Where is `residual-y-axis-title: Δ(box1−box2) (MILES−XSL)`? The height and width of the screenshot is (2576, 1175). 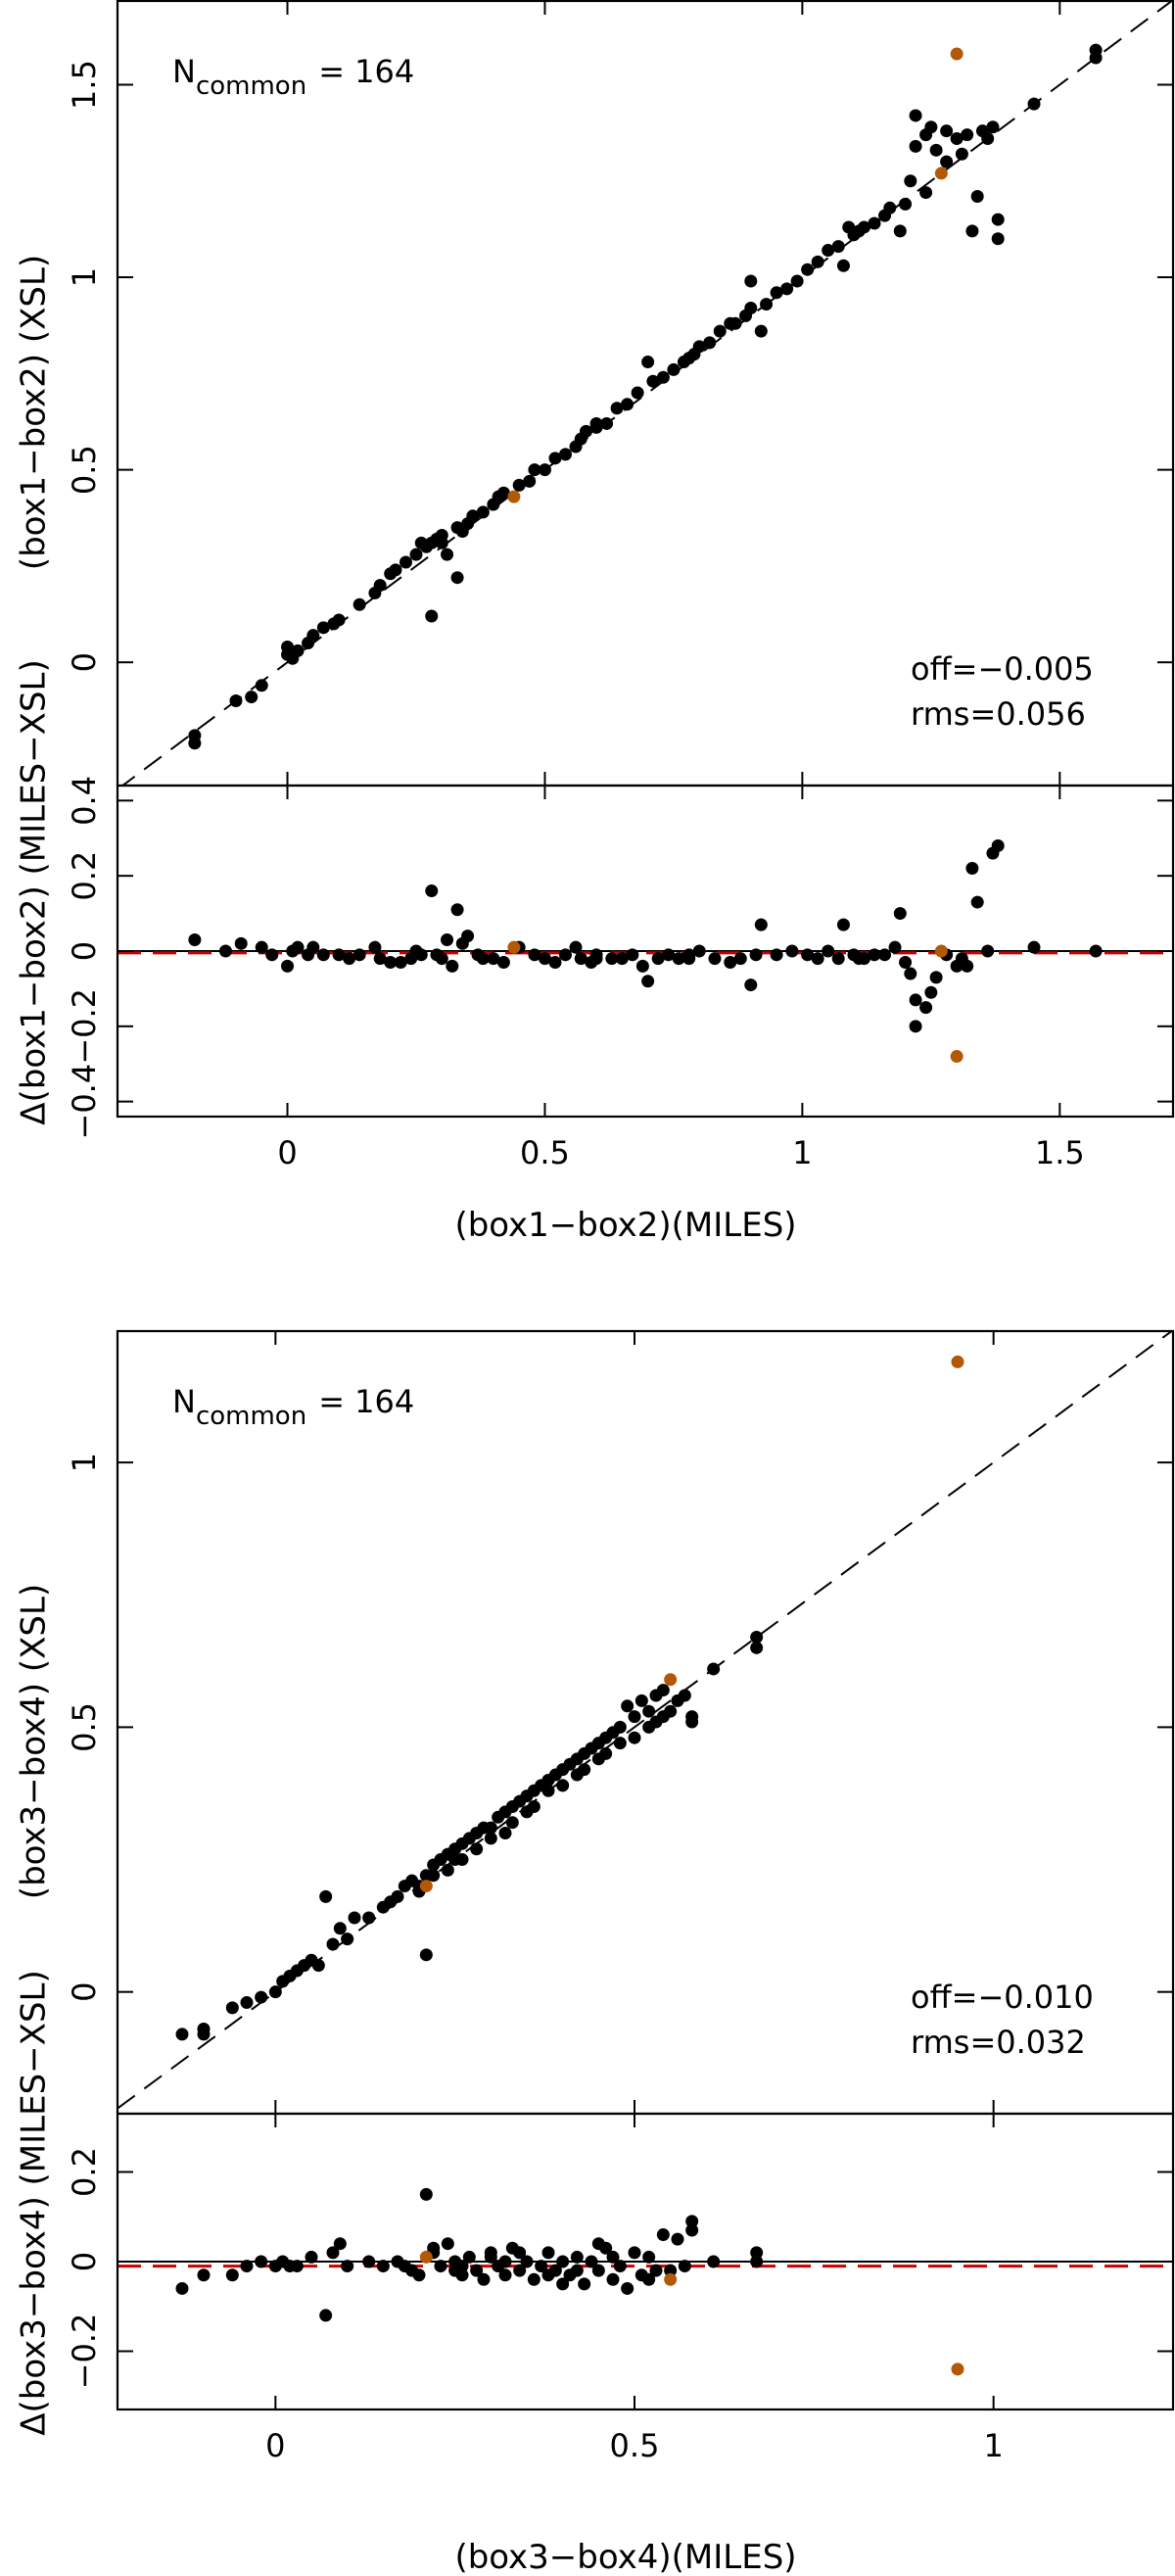
residual-y-axis-title: Δ(box1−box2) (MILES−XSL) is located at coordinates (34, 892).